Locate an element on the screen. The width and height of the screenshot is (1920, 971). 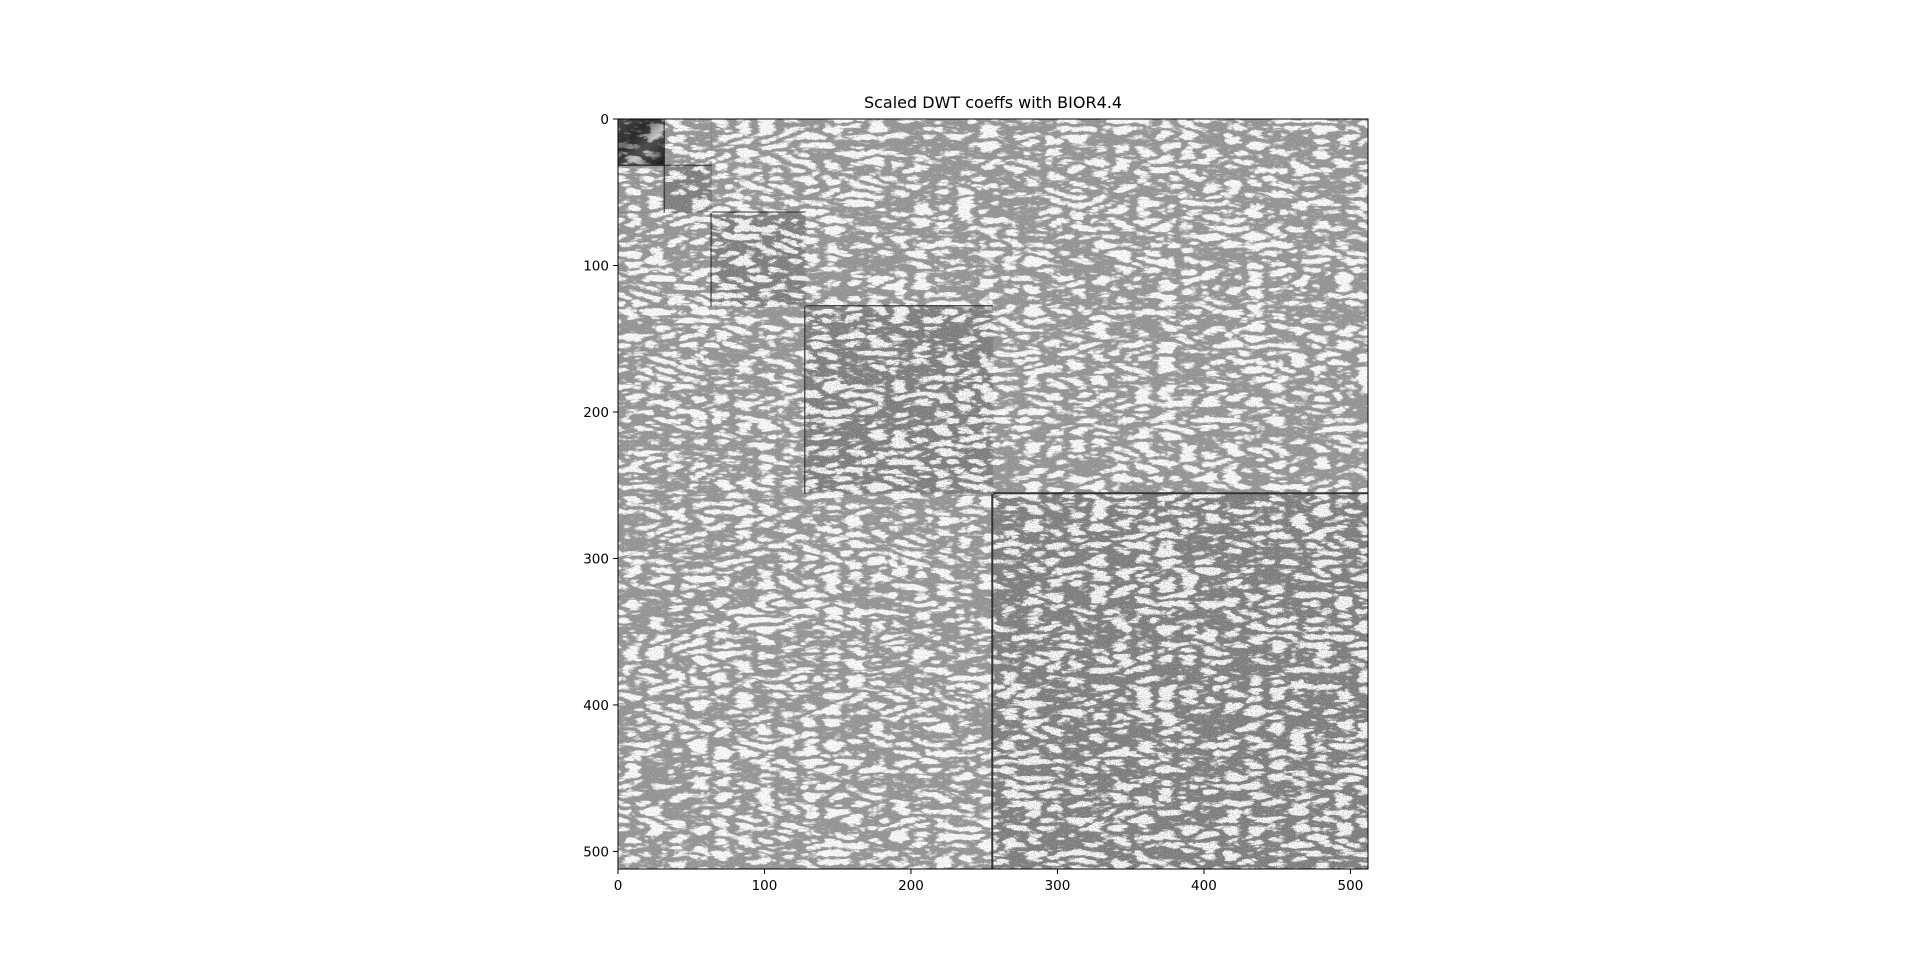
coeff-tile-l2-horizontal is located at coordinates (899, 213).